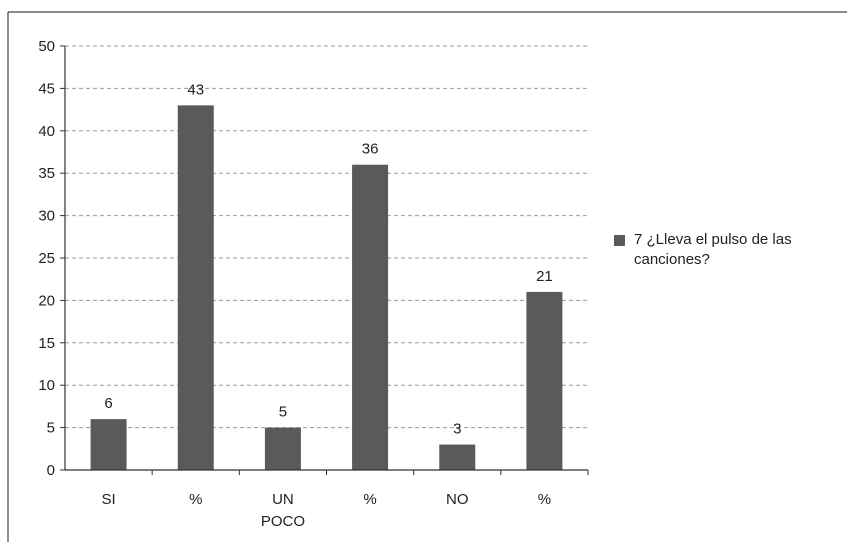  I want to click on data-label: 3, so click(457, 429).